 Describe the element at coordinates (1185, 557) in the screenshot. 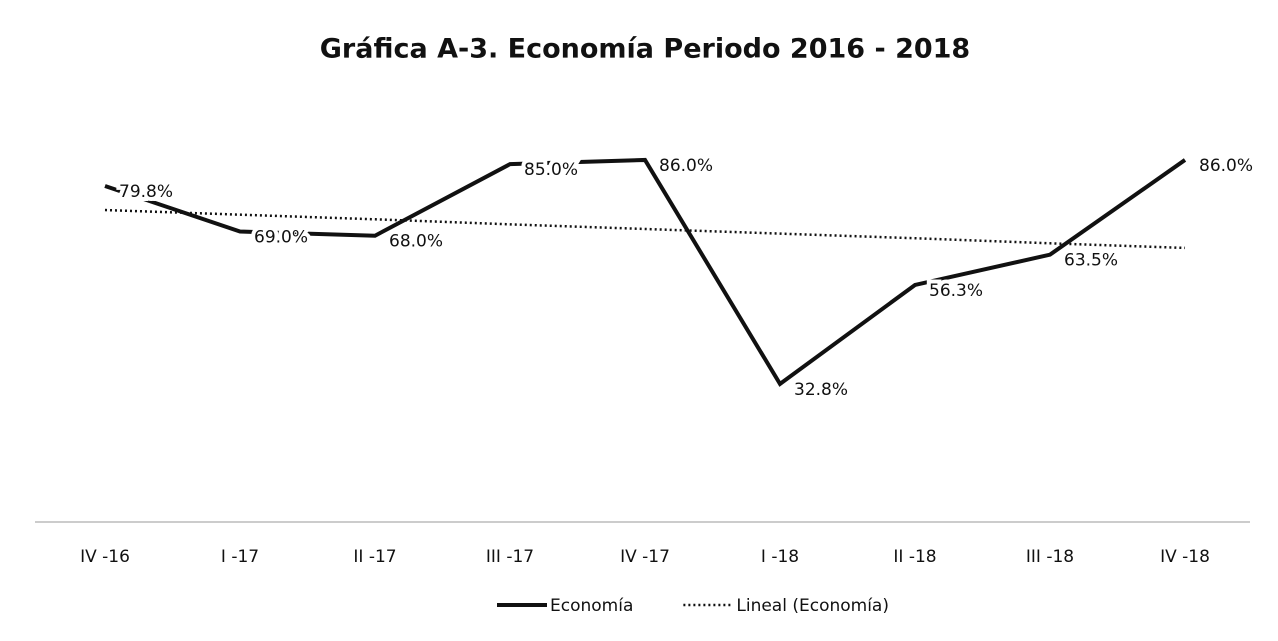

I see `x-tick-label: IV -18` at that location.